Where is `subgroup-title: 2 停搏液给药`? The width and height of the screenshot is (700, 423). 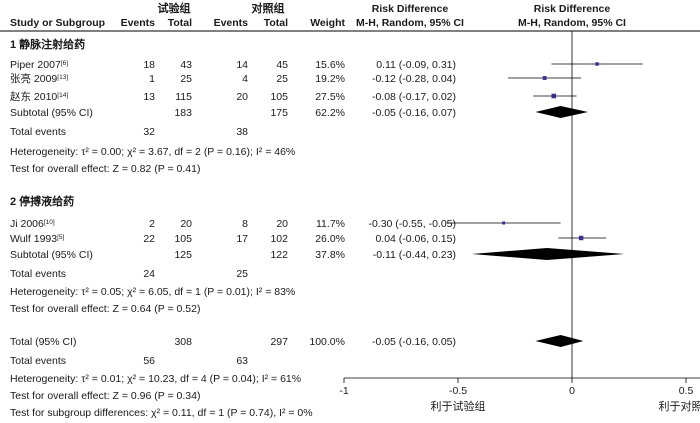 subgroup-title: 2 停搏液给药 is located at coordinates (42, 201).